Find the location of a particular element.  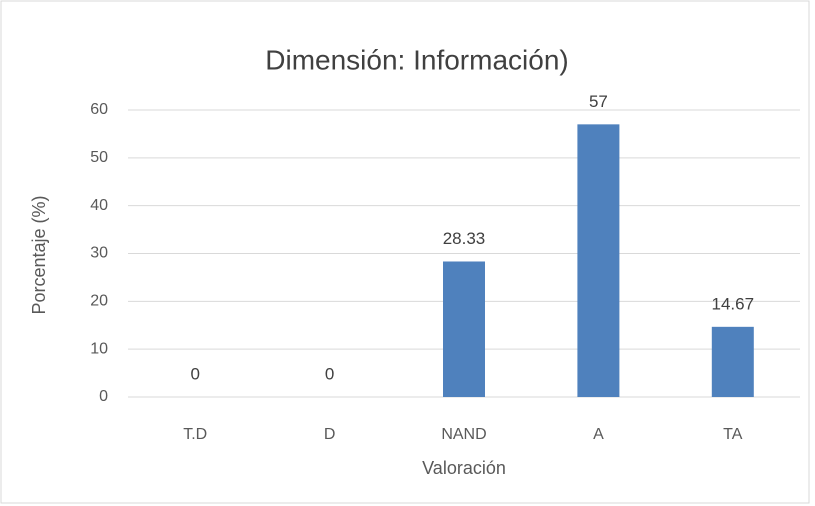

y-tick-label: 20 is located at coordinates (99, 301).